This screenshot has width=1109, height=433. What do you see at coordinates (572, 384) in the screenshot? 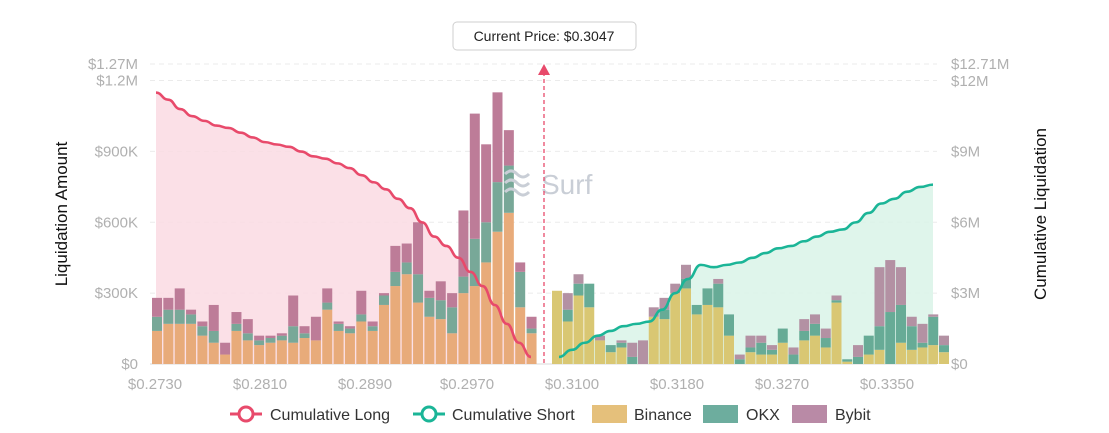
I see `x-tick-label: $0.3100` at bounding box center [572, 384].